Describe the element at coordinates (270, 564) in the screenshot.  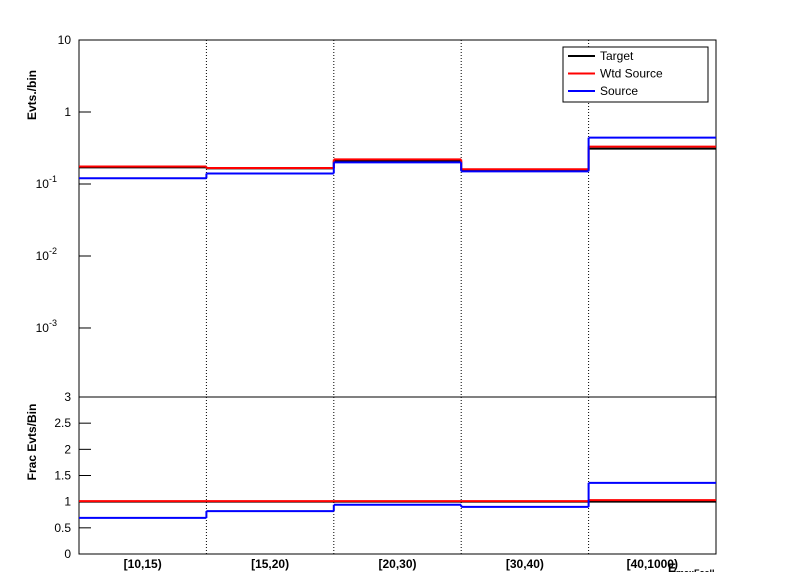
I see `x-tick-label: [15,20)` at that location.